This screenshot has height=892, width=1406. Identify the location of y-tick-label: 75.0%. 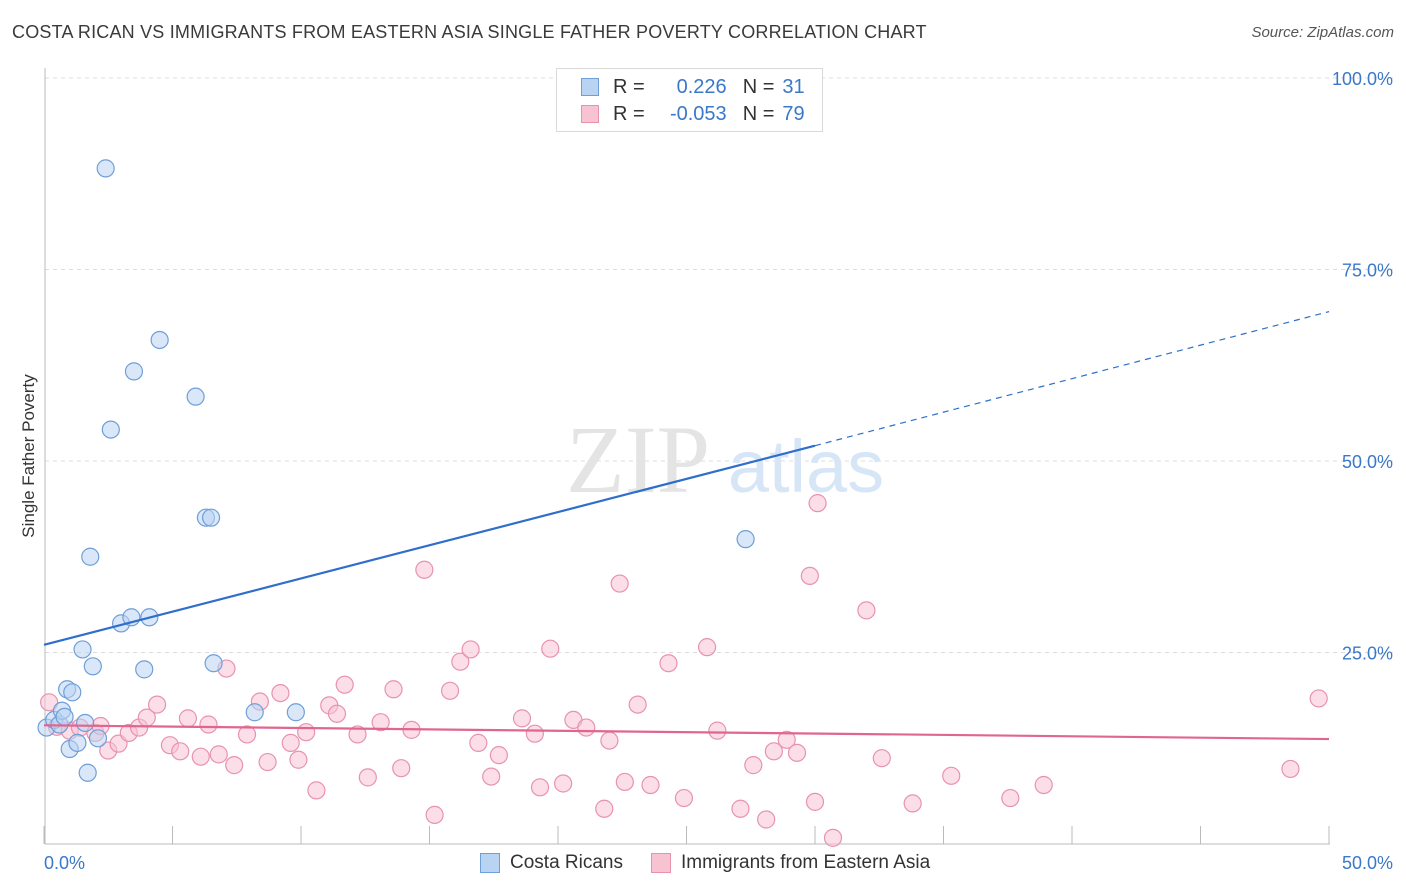
(1367, 271).